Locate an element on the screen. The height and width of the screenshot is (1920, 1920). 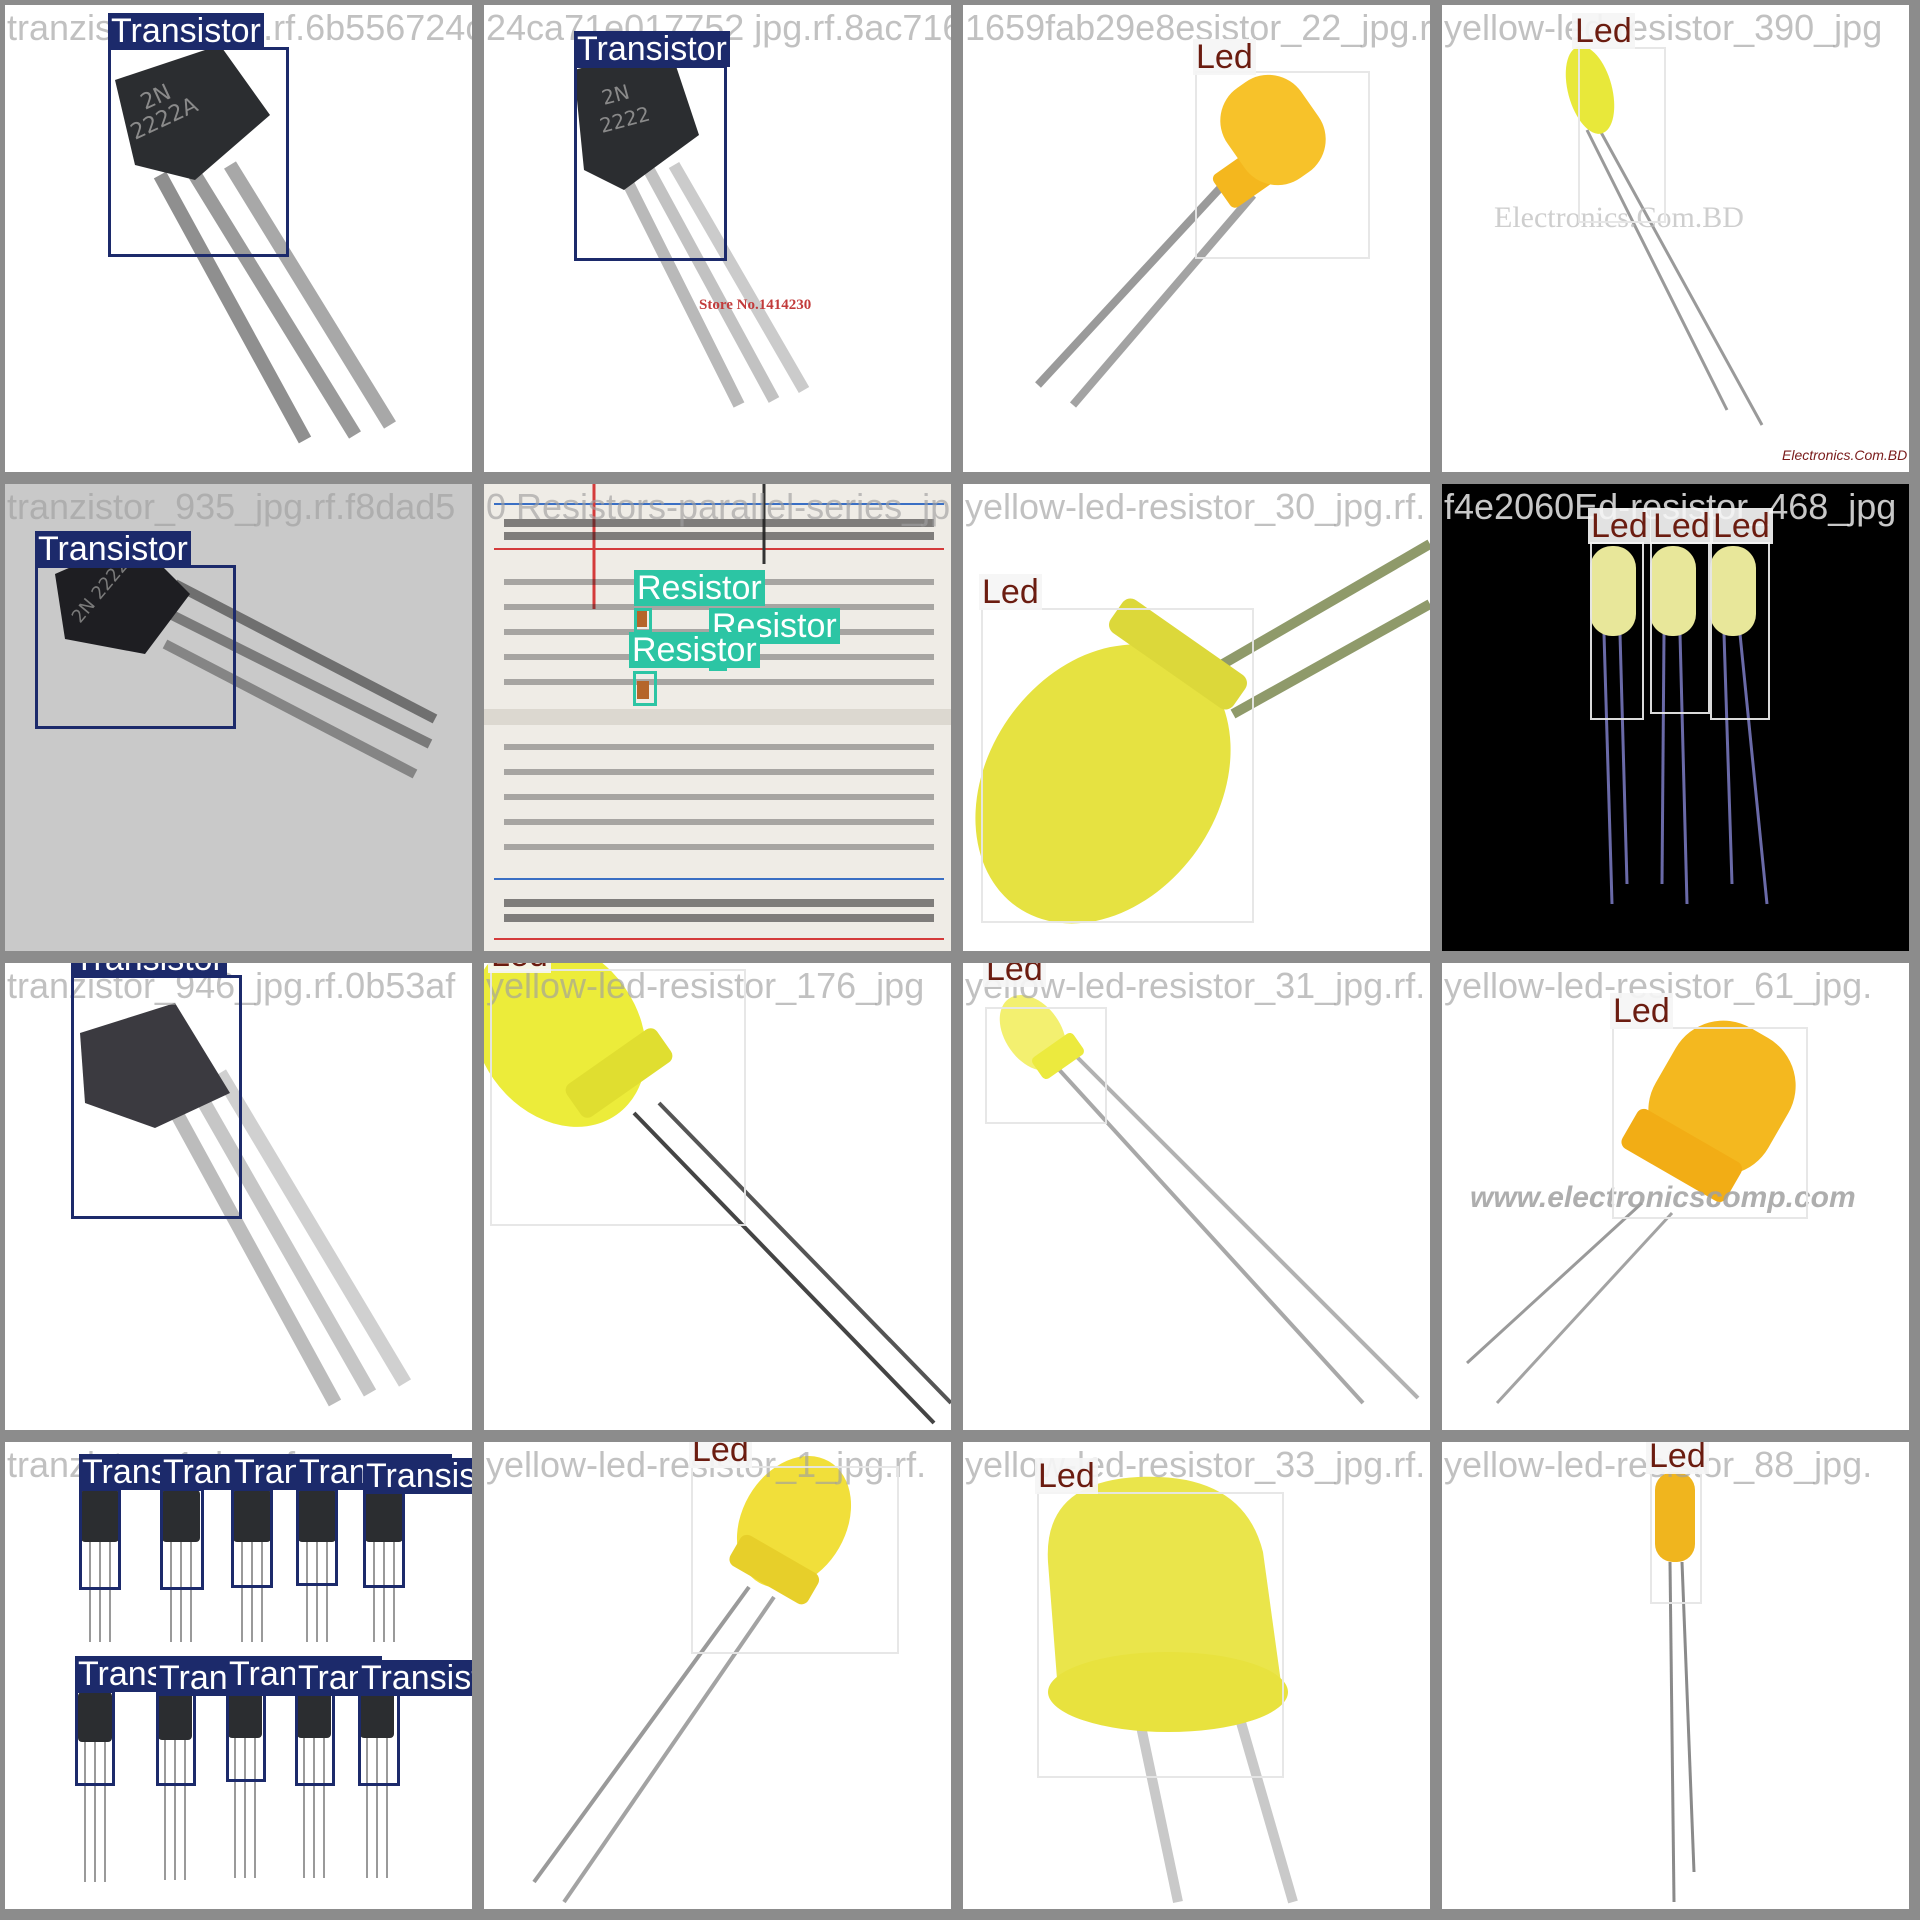
tile-led-6: yellow-led-resistor_31_jpg.rf. Led is located at coordinates (1196, 1196).